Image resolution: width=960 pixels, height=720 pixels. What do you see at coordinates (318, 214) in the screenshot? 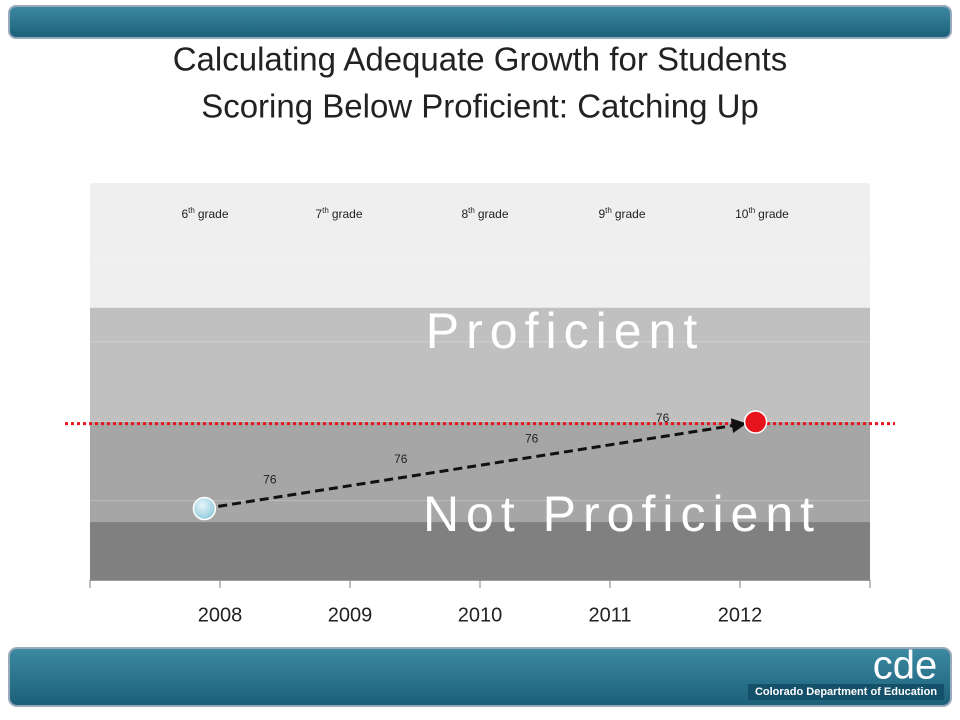
I see `grade-number: 7` at bounding box center [318, 214].